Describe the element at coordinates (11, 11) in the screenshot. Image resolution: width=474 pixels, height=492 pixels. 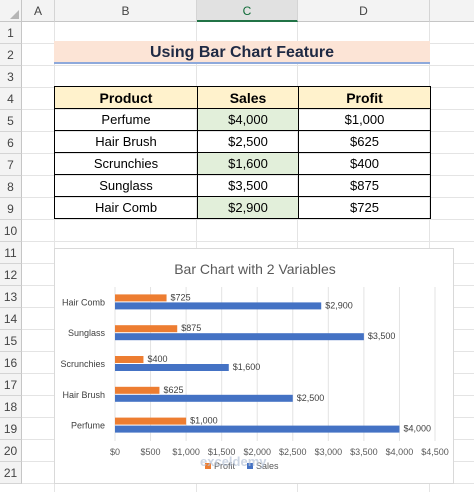
I see `select-all-corner` at that location.